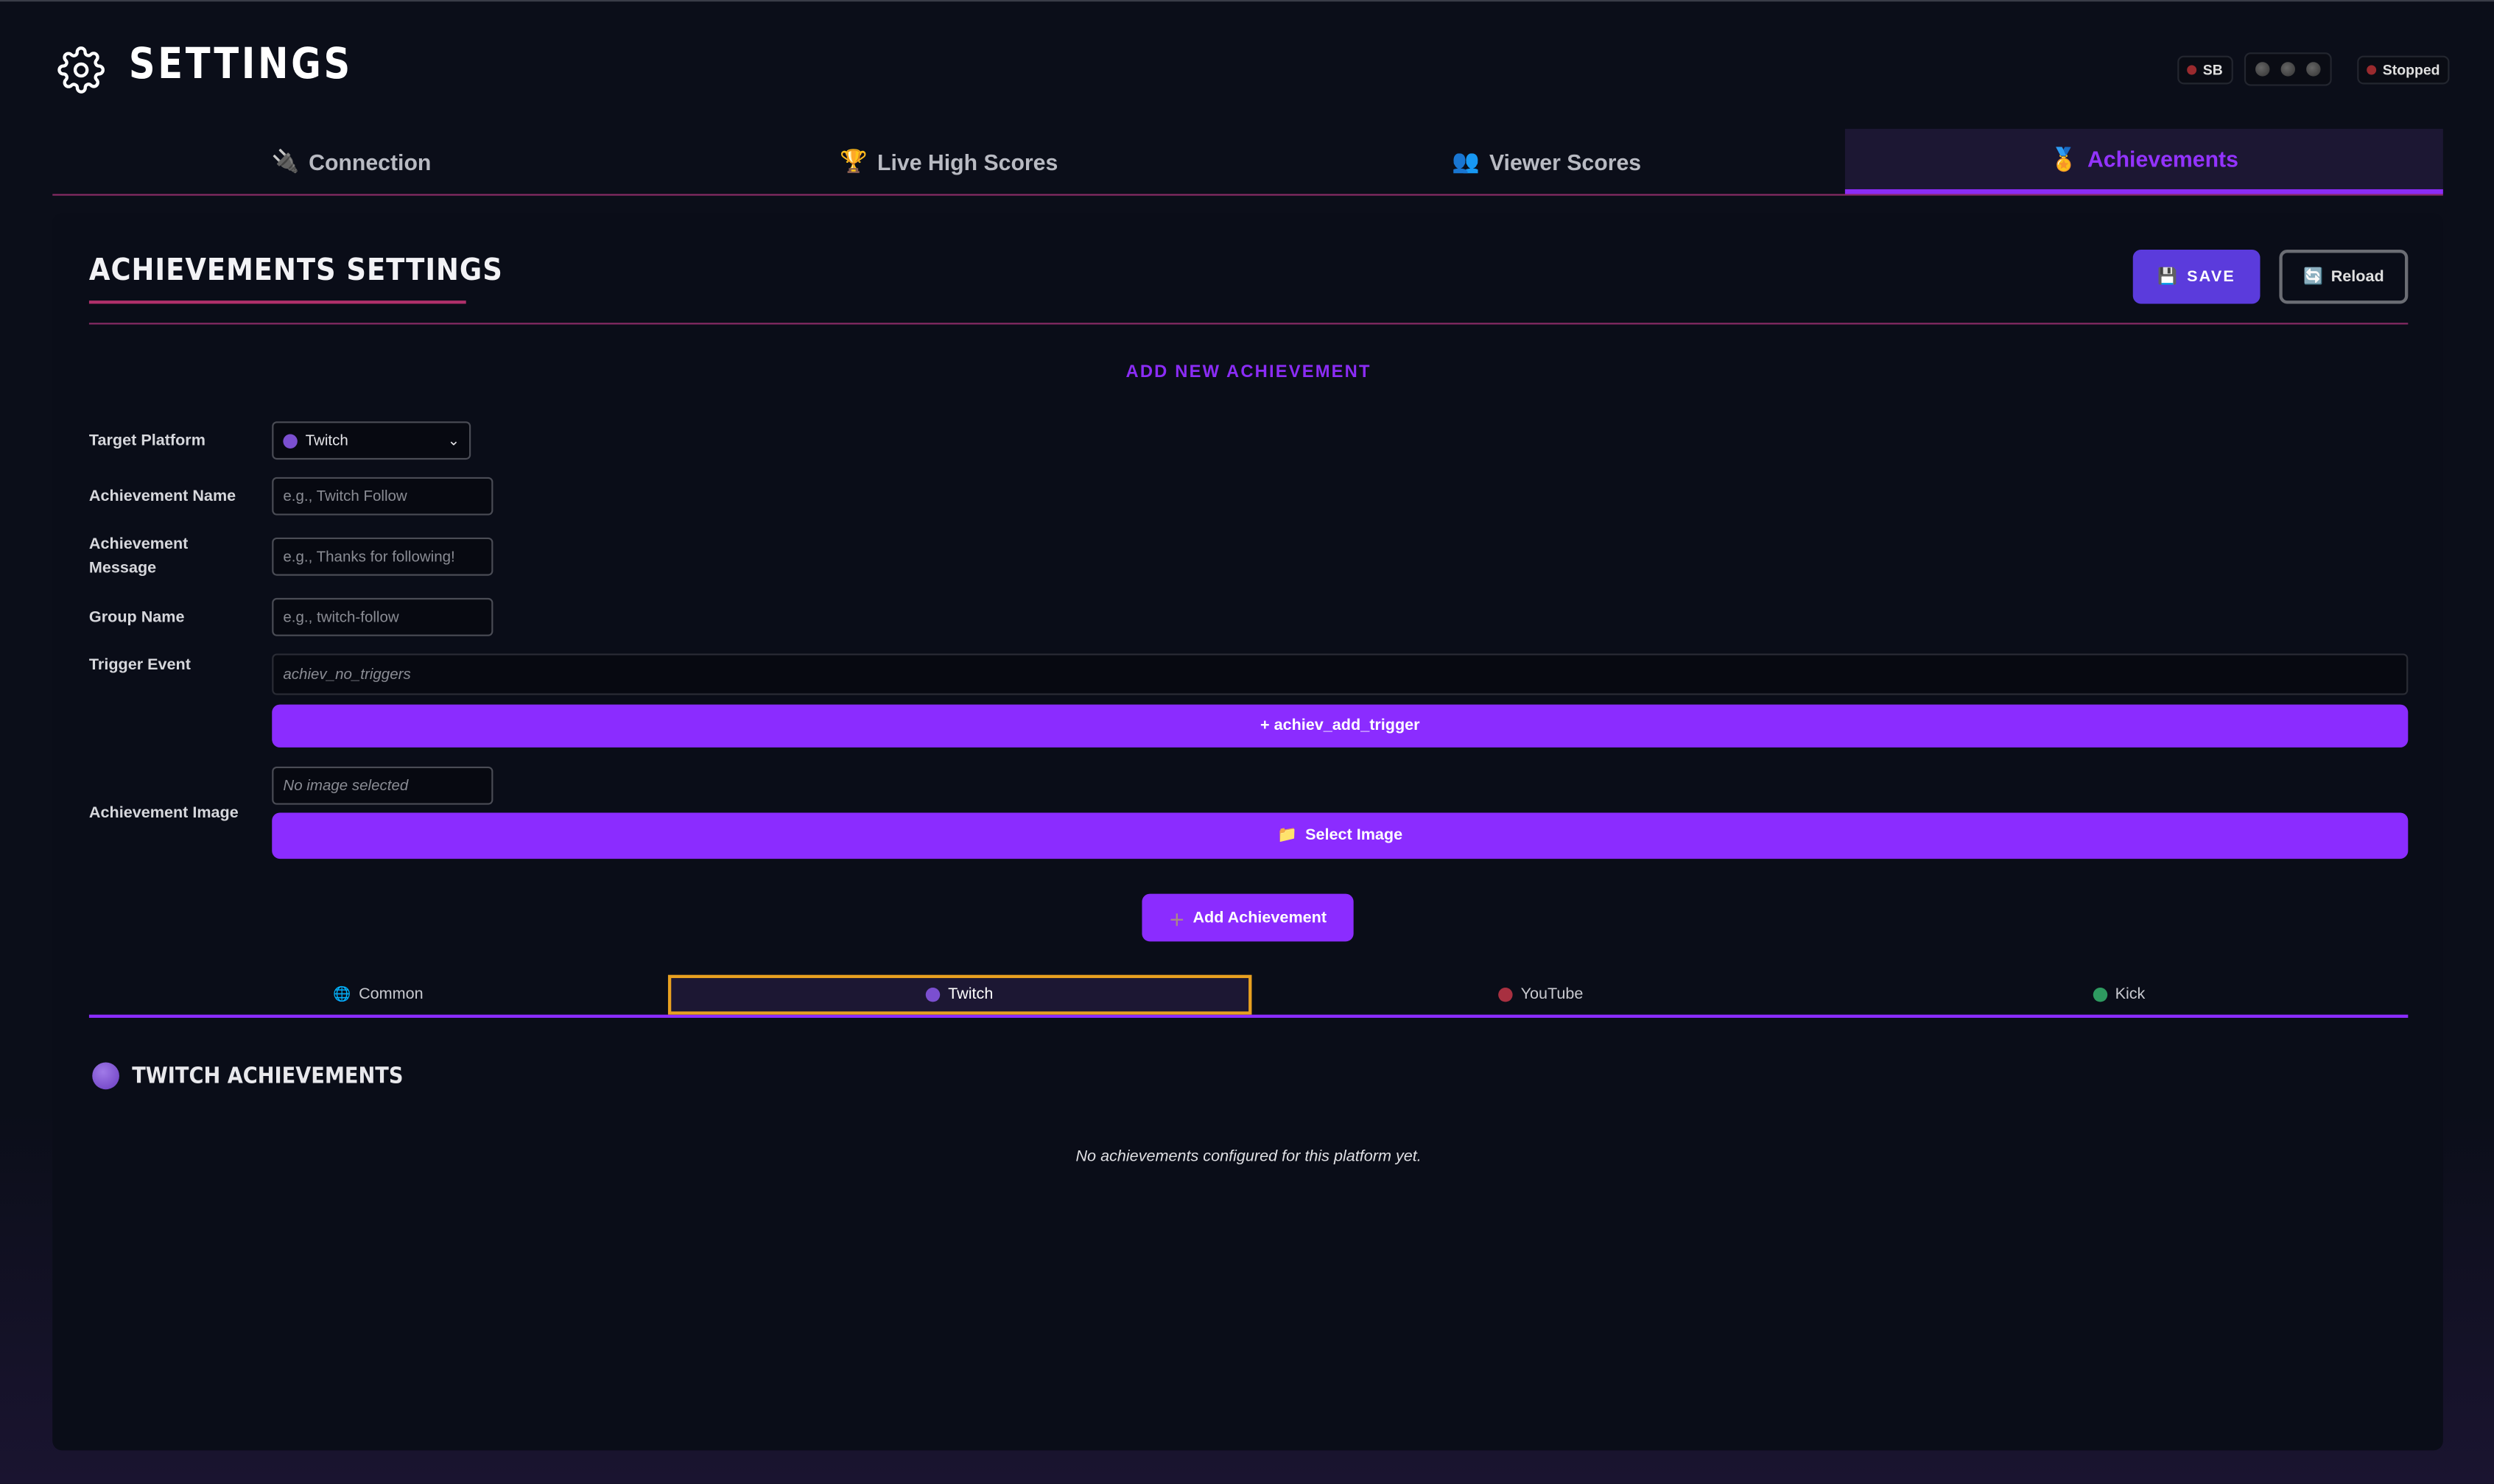 This screenshot has height=1484, width=2494. Describe the element at coordinates (1287, 836) in the screenshot. I see `folder-icon: 📁` at that location.